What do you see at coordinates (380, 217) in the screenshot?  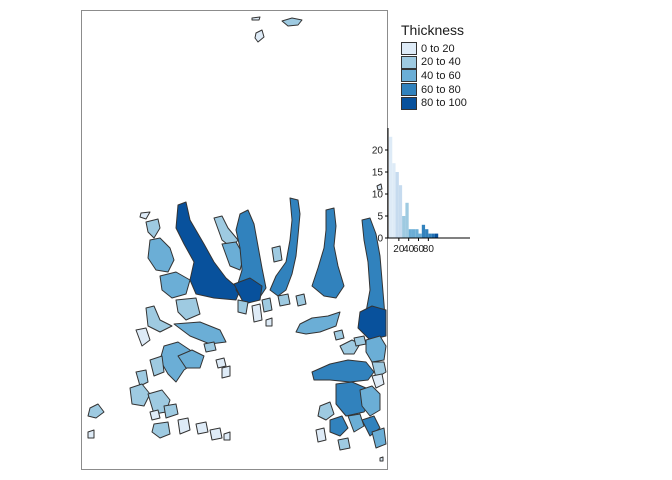 I see `histogram-y-tick-label: 5` at bounding box center [380, 217].